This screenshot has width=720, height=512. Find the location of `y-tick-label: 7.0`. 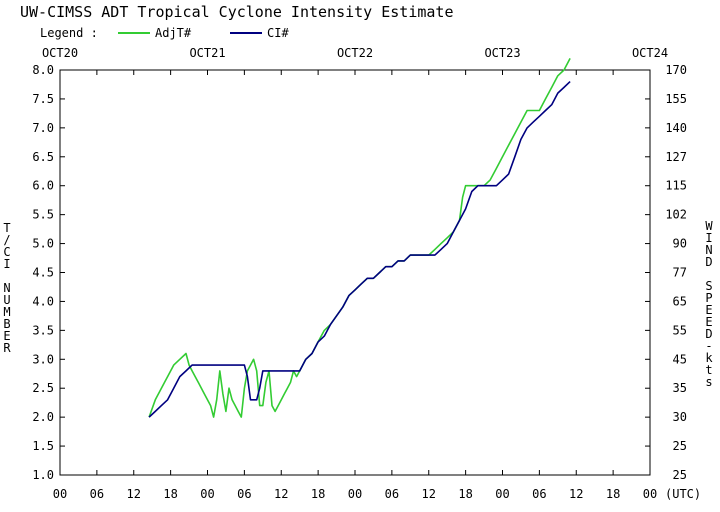

y-tick-label: 7.0 is located at coordinates (43, 128).